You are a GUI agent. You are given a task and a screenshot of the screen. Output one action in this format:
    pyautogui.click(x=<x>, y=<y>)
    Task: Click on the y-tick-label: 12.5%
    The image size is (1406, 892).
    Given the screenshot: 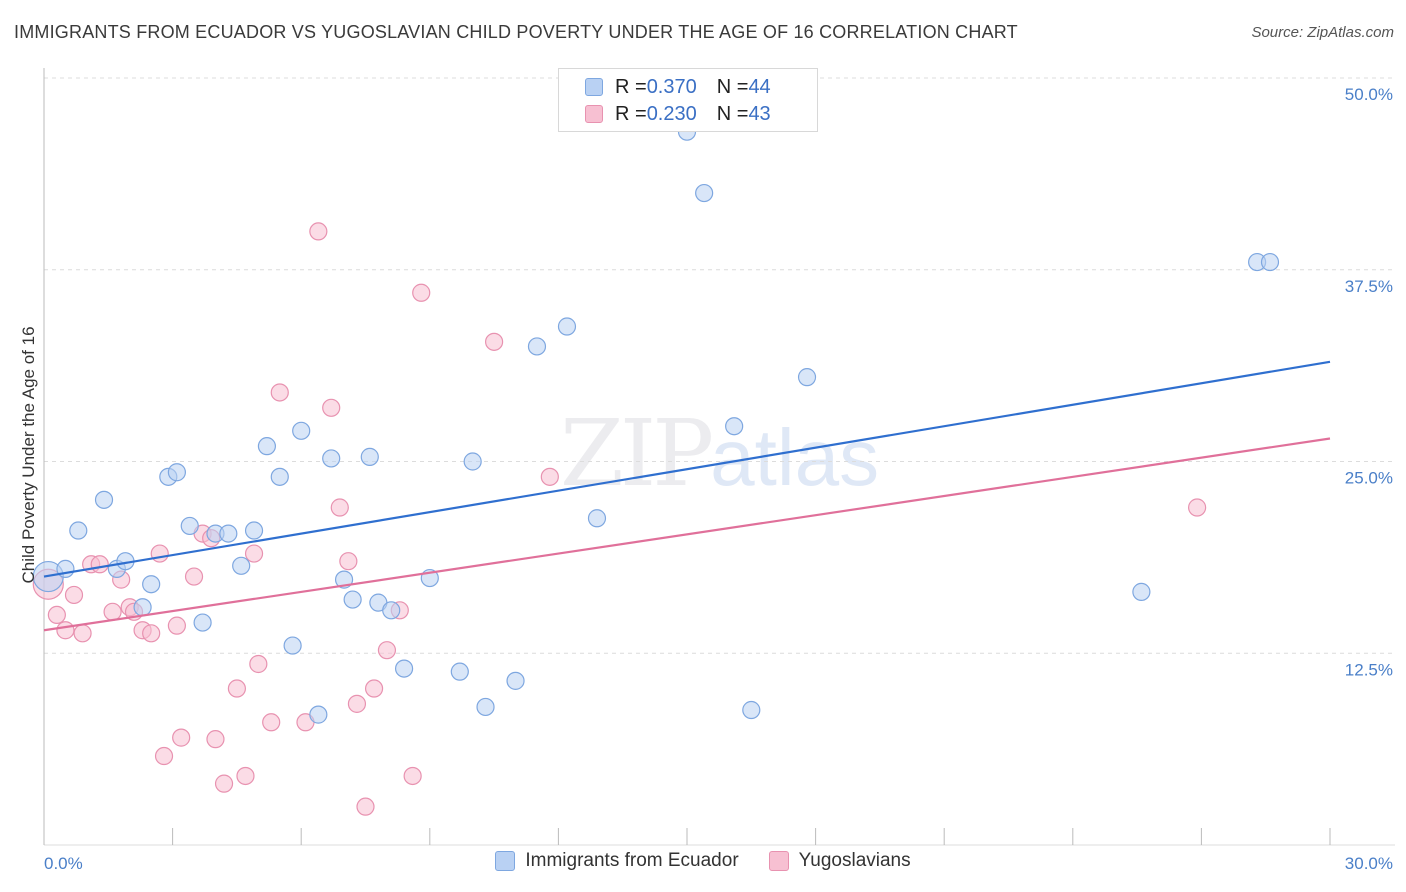 What is the action you would take?
    pyautogui.click(x=1369, y=669)
    